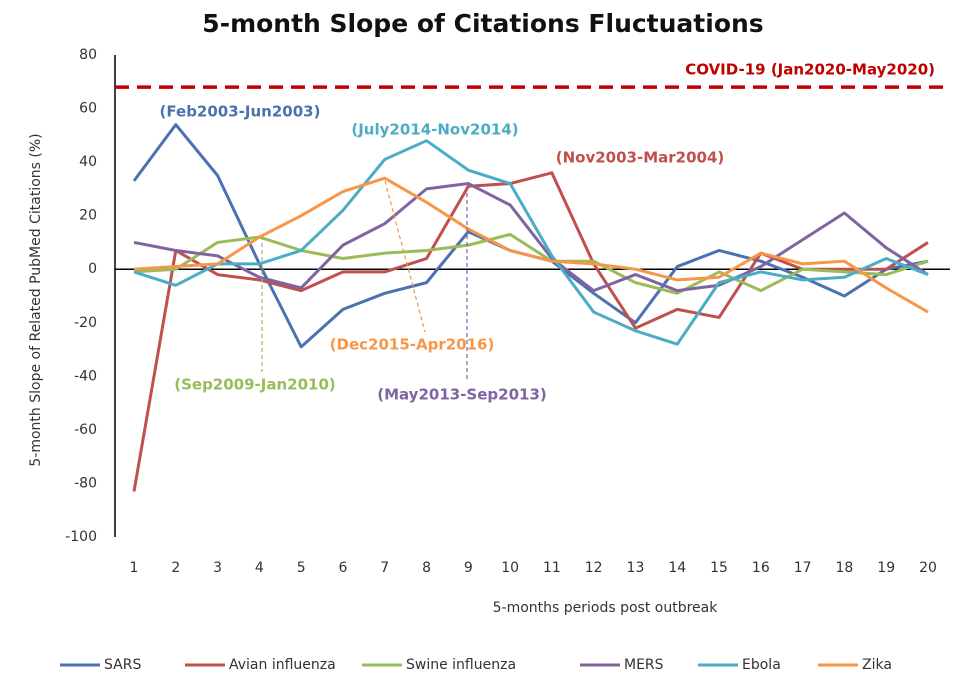 This screenshot has width=967, height=678. What do you see at coordinates (810, 70) in the screenshot?
I see `reference-label: COVID-19 (Jan2020-May2020)` at bounding box center [810, 70].